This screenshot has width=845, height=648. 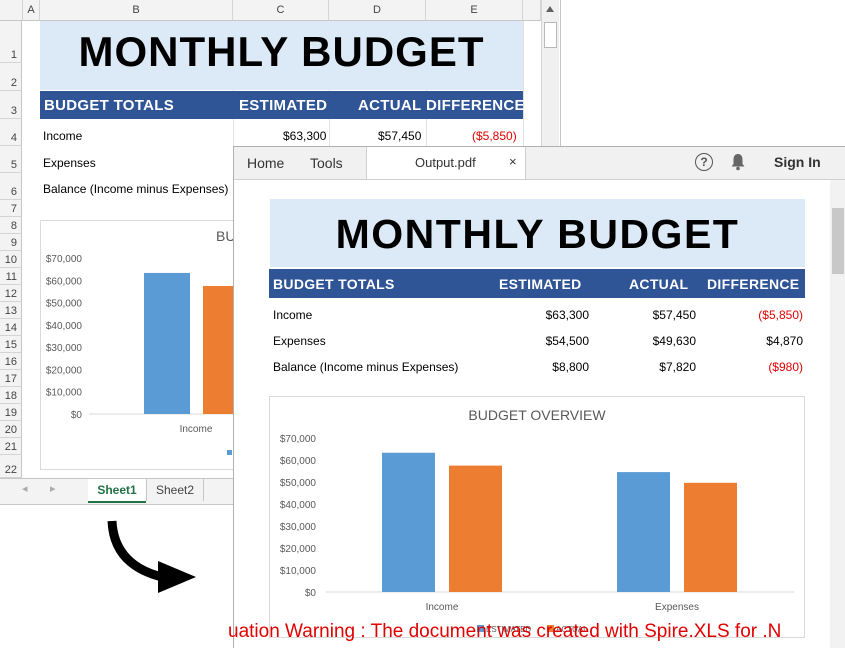 What do you see at coordinates (780, 315) in the screenshot?
I see `pdf-row-difference: ($5,850)` at bounding box center [780, 315].